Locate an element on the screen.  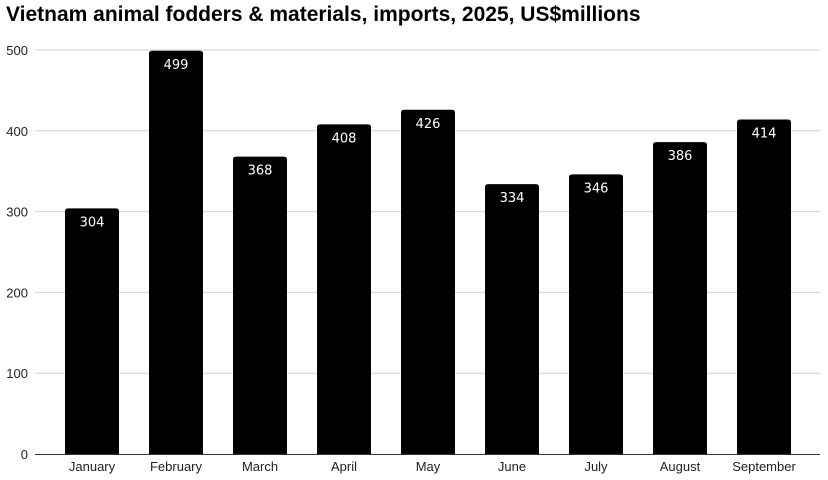
y-tick-label: 500 is located at coordinates (17, 50).